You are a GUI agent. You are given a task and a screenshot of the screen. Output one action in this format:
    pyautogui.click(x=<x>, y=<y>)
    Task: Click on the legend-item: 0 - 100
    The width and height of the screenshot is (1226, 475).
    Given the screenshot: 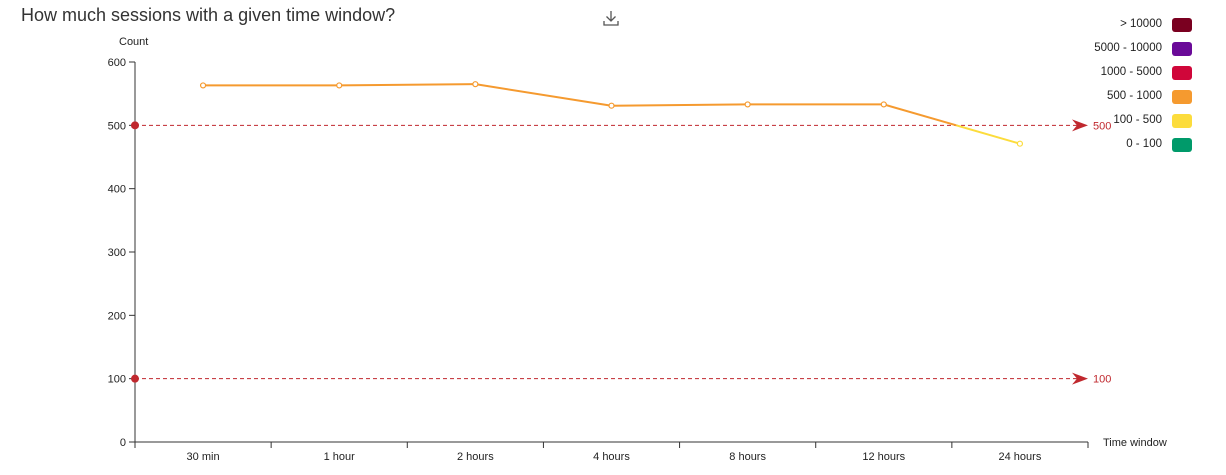 What is the action you would take?
    pyautogui.click(x=1136, y=145)
    